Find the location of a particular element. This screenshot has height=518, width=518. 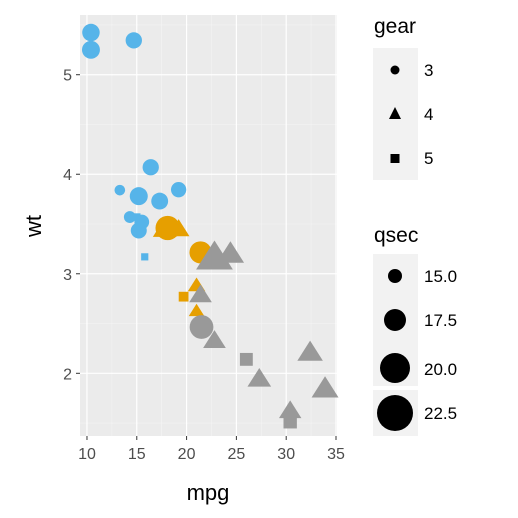

y-tick-label: 2 is located at coordinates (67, 374).